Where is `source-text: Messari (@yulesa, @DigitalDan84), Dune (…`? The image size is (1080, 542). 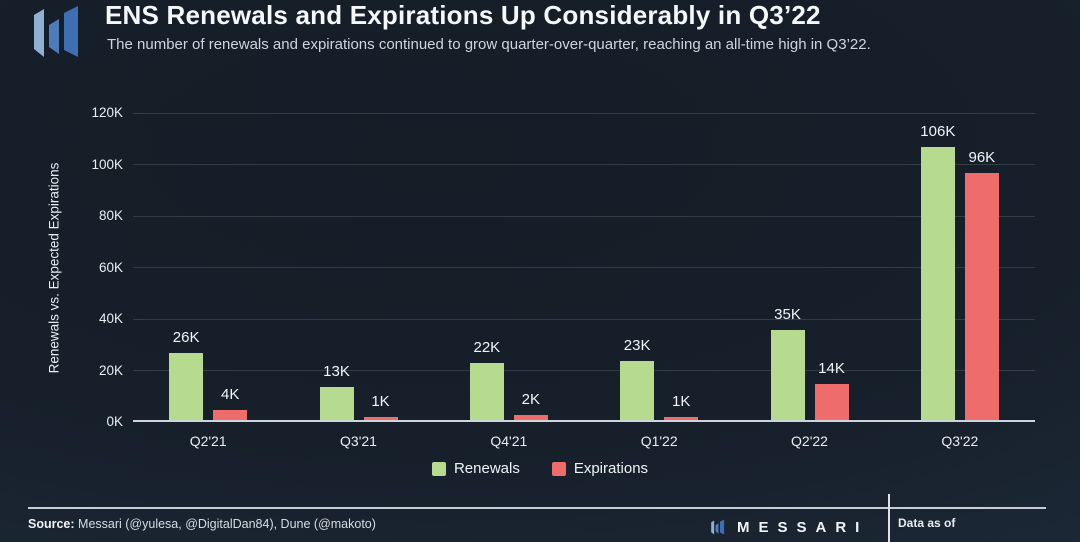 source-text: Messari (@yulesa, @DigitalDan84), Dune (… is located at coordinates (227, 524).